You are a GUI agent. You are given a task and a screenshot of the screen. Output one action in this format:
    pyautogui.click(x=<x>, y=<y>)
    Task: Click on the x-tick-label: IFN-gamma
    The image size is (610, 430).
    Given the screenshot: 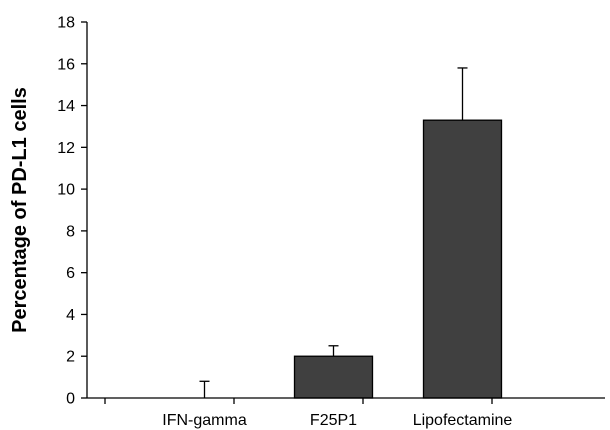 What is the action you would take?
    pyautogui.click(x=204, y=420)
    